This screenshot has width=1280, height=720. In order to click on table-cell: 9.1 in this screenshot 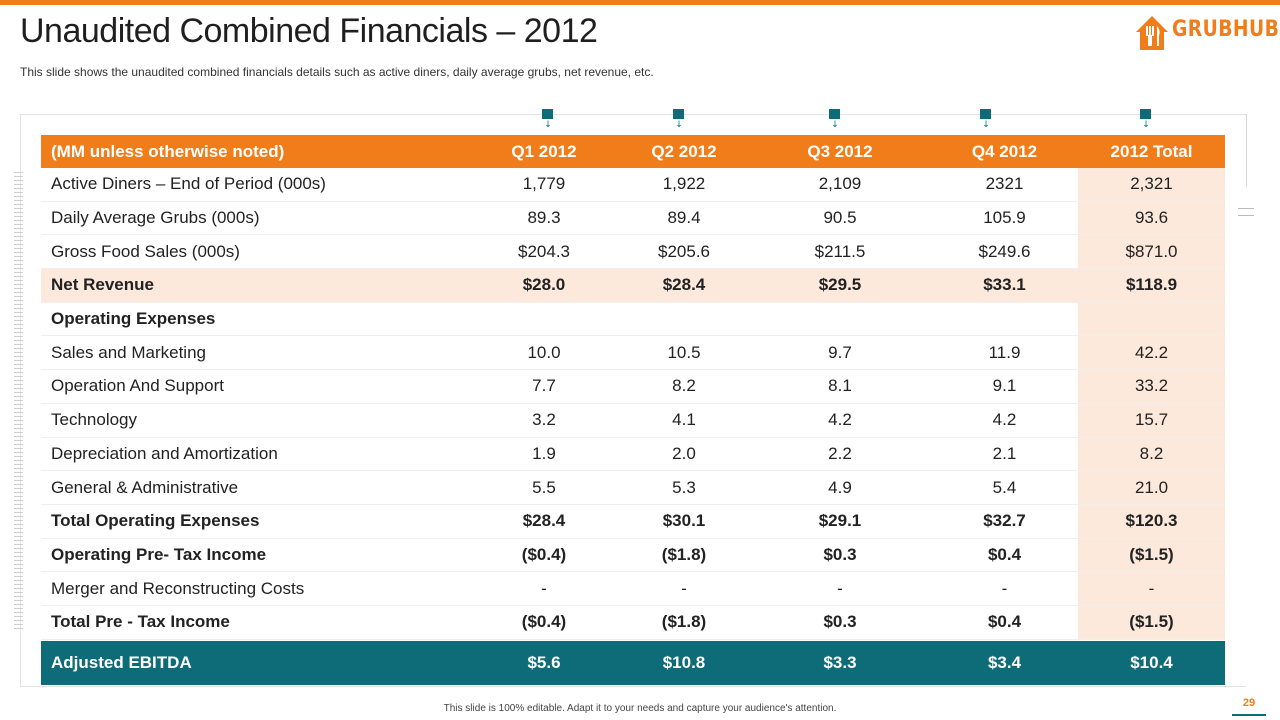, I will do `click(1004, 386)`.